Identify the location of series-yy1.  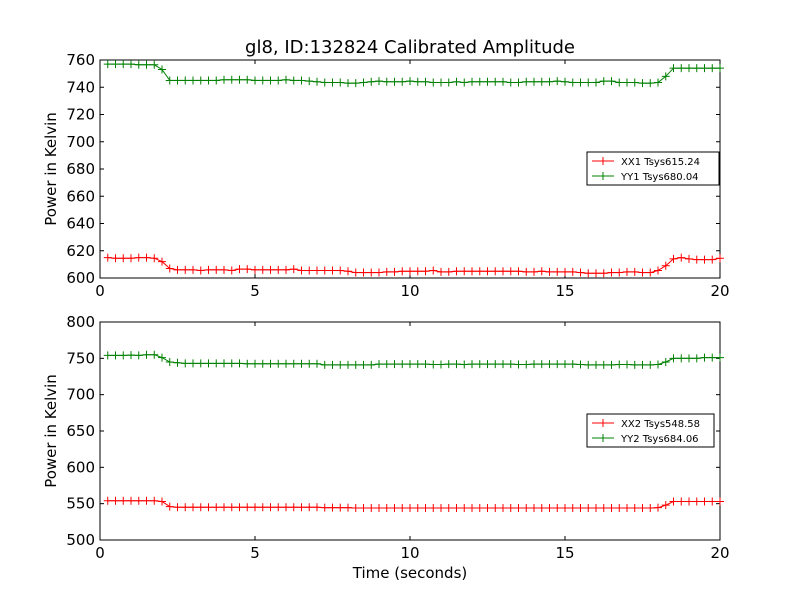
(413, 74).